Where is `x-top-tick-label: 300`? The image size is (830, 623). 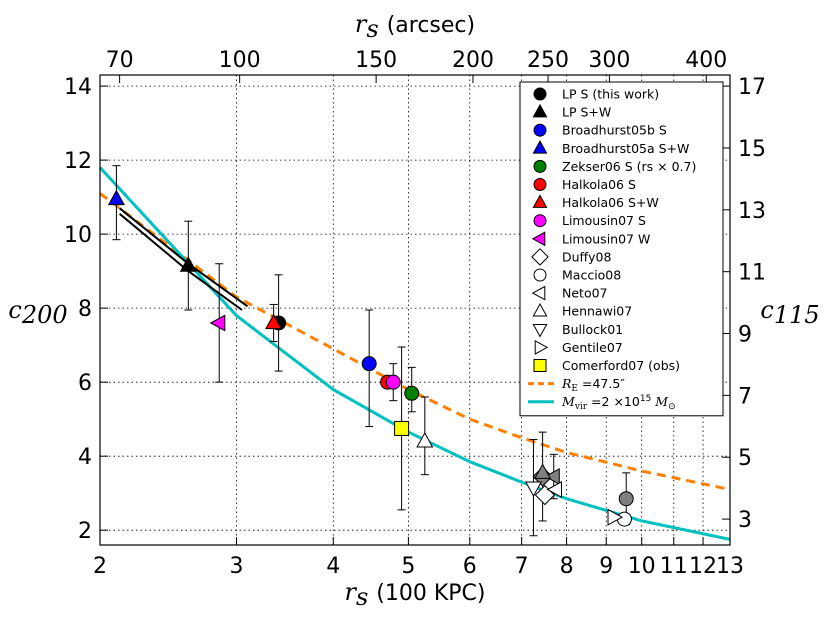
x-top-tick-label: 300 is located at coordinates (609, 60).